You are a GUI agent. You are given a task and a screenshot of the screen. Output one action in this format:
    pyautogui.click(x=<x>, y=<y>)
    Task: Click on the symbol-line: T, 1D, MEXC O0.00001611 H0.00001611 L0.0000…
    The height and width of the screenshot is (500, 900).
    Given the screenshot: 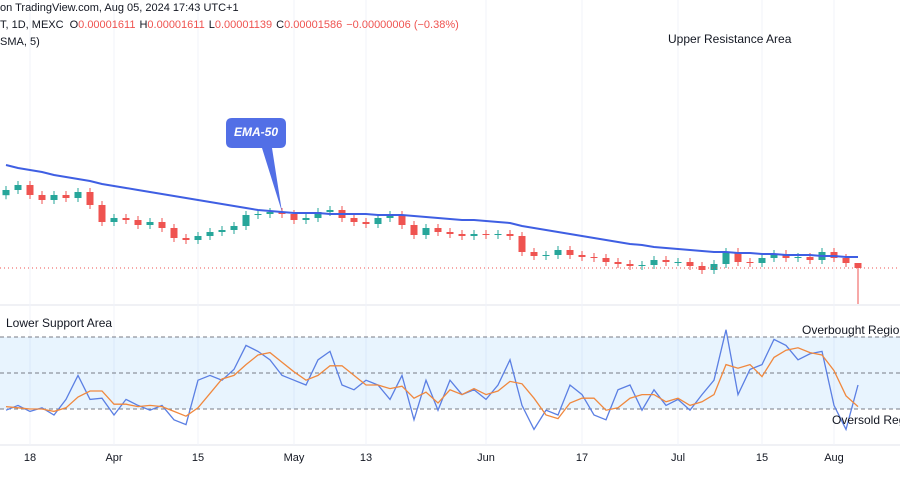 What is the action you would take?
    pyautogui.click(x=231, y=25)
    